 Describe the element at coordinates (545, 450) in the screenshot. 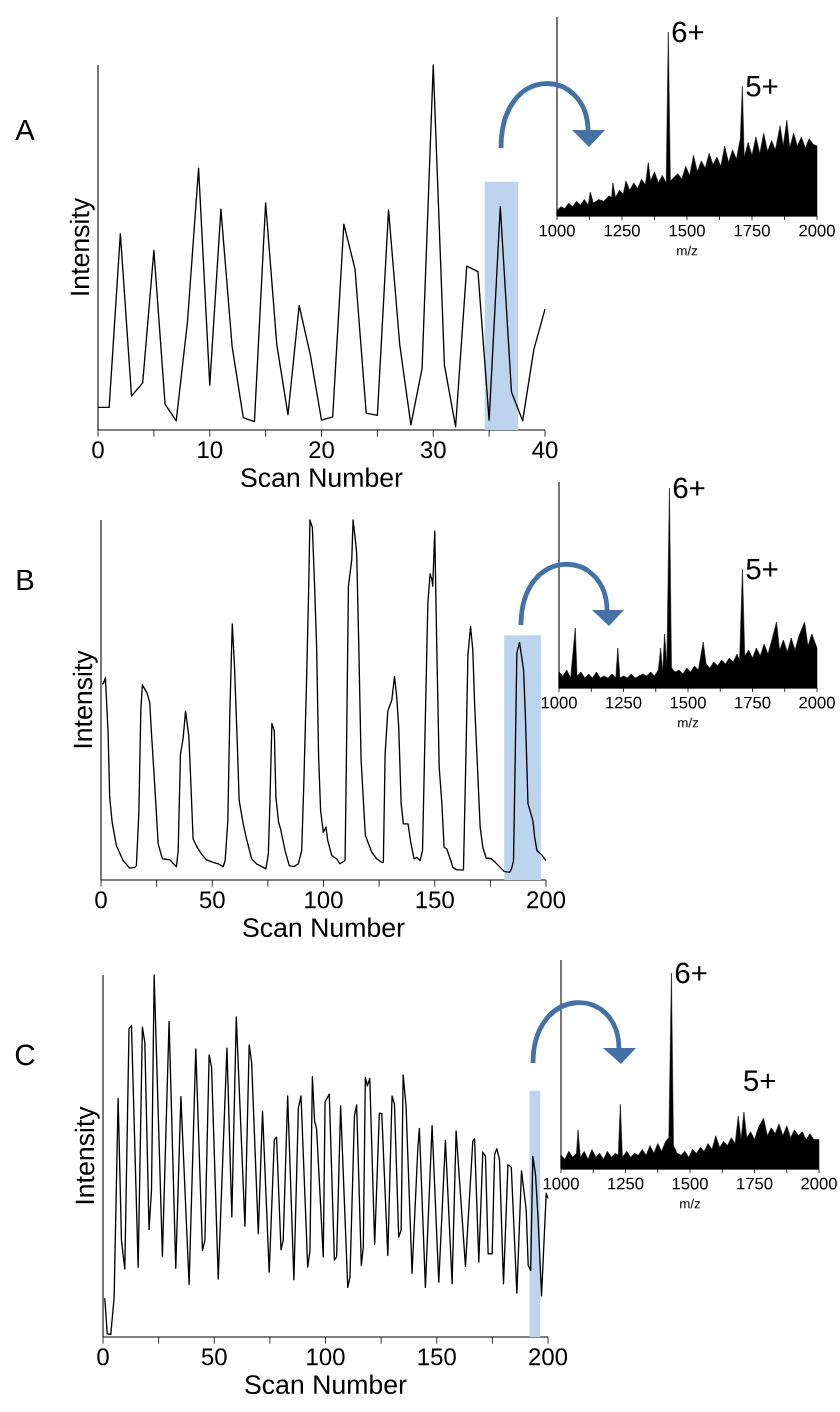

I see `x-tick-label: 40` at that location.